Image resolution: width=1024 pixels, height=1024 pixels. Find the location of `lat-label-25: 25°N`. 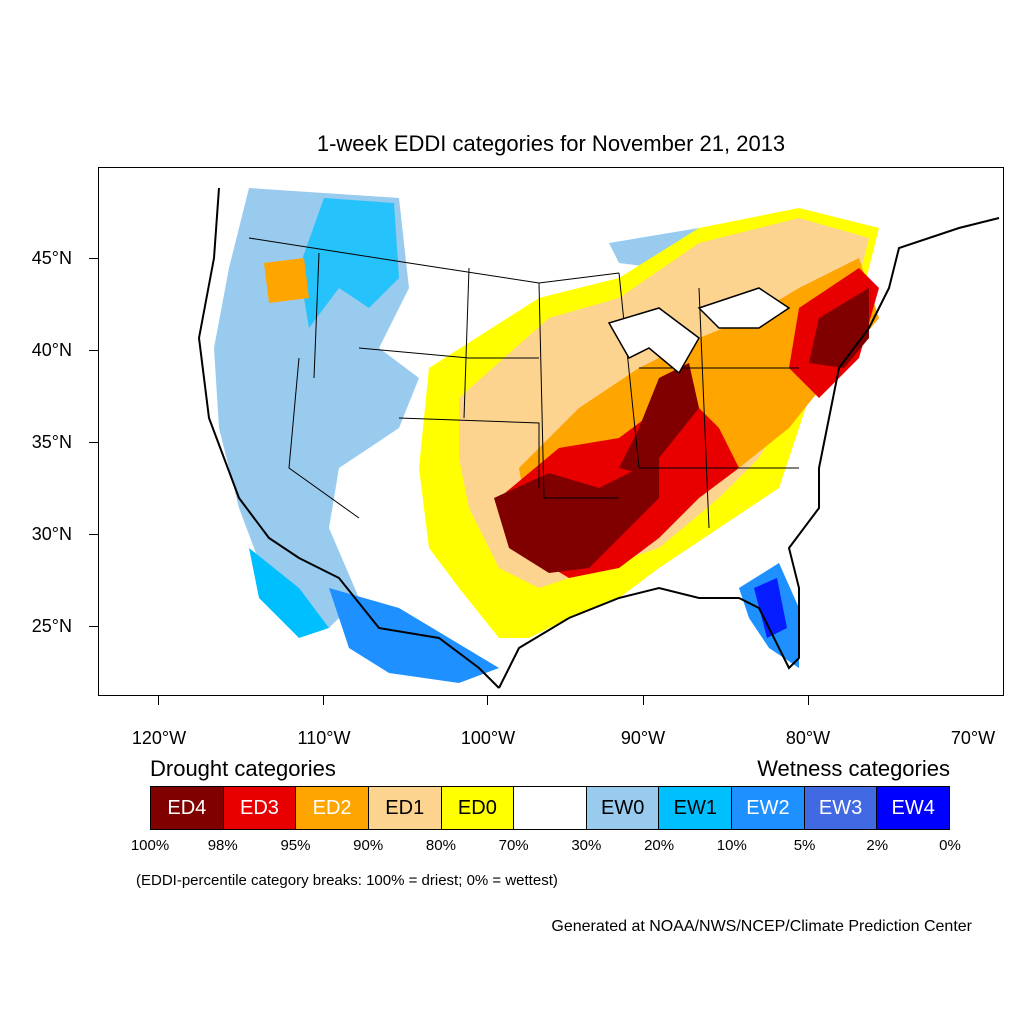

lat-label-25: 25°N is located at coordinates (51, 626).